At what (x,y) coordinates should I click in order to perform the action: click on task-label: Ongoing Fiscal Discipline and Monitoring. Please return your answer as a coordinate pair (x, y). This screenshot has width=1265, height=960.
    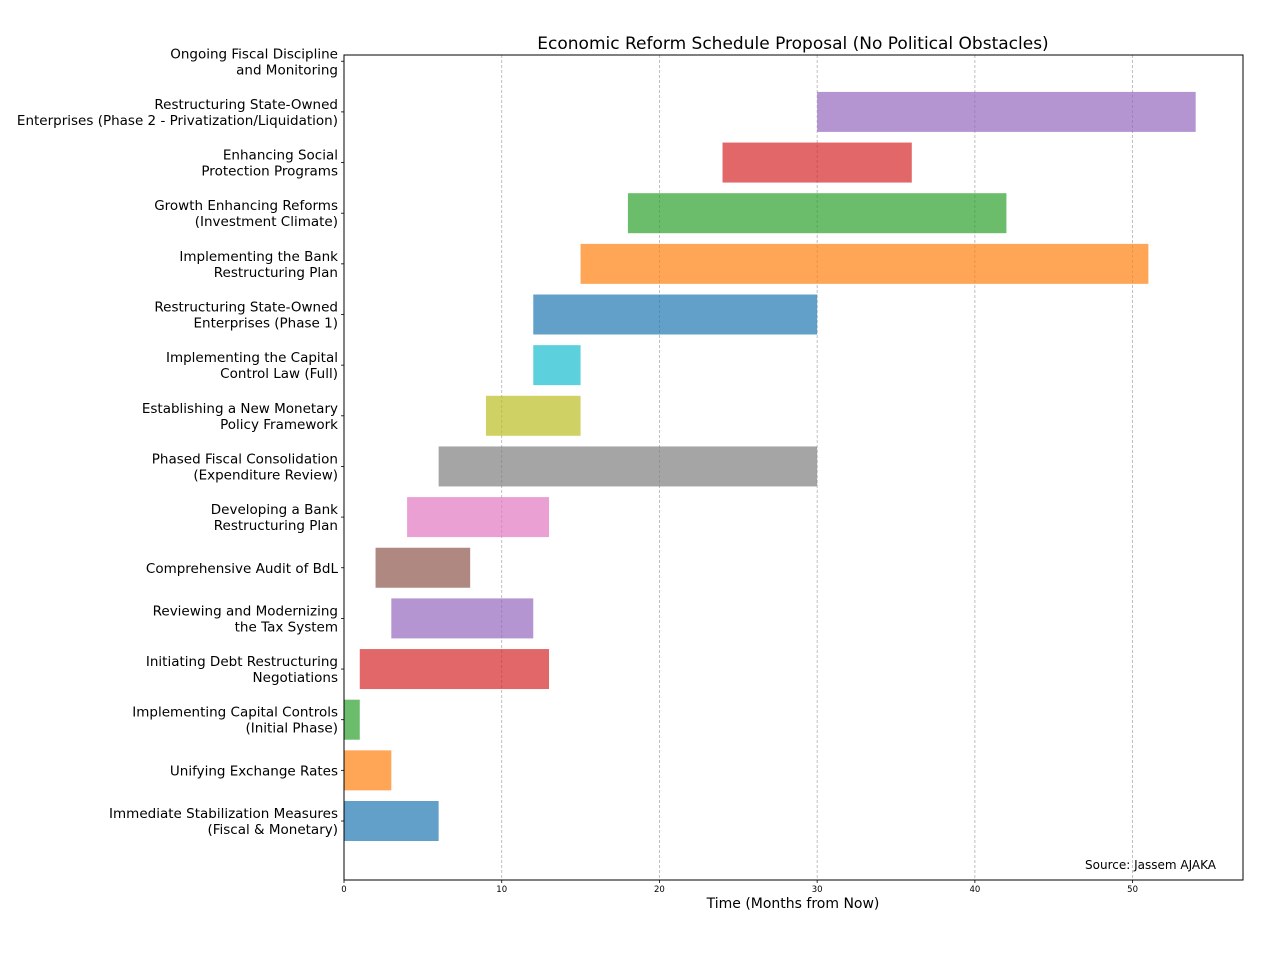
    Looking at the image, I should click on (254, 62).